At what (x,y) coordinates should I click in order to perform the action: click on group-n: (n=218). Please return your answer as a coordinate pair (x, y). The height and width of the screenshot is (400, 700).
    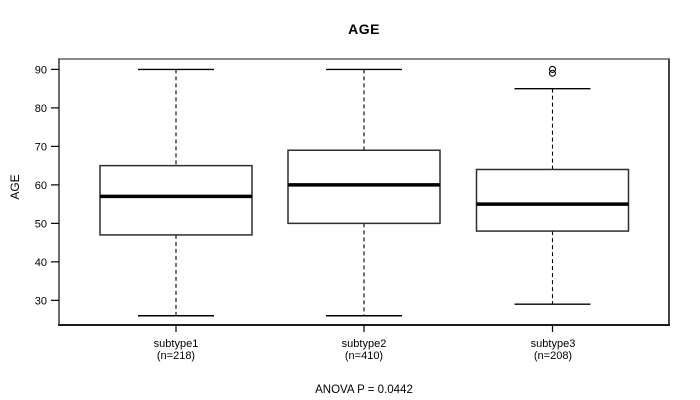
    Looking at the image, I should click on (176, 355).